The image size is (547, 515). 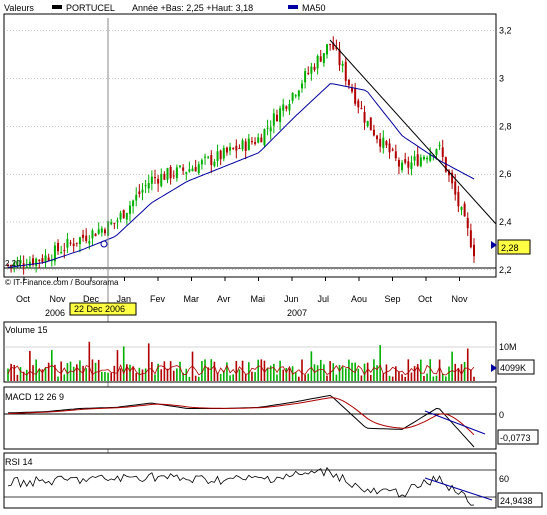 What do you see at coordinates (505, 150) in the screenshot?
I see `price-y-axis: 3,2 3 2,8 2,6 2,4 2,2` at bounding box center [505, 150].